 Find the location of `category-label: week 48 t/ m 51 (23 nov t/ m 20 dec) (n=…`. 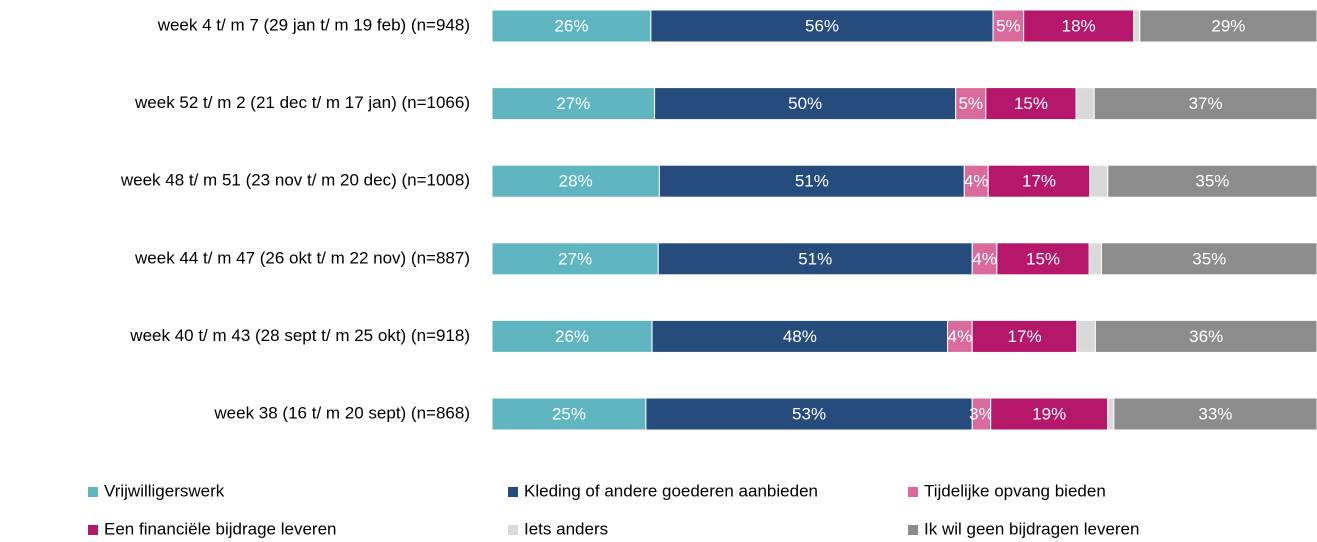

category-label: week 48 t/ m 51 (23 nov t/ m 20 dec) (n=… is located at coordinates (295, 180).